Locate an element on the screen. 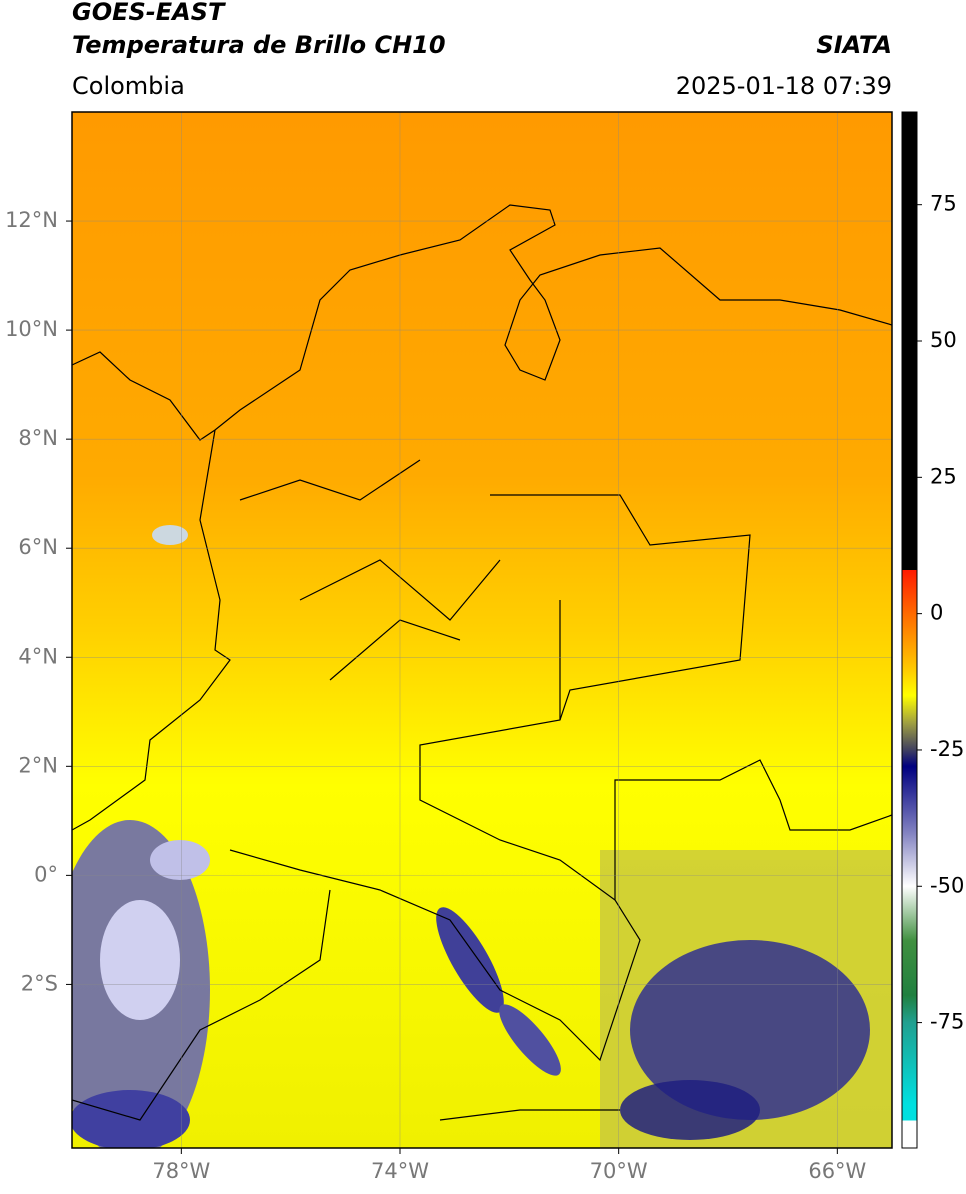  colorbar-tick-label: 25 is located at coordinates (943, 476).